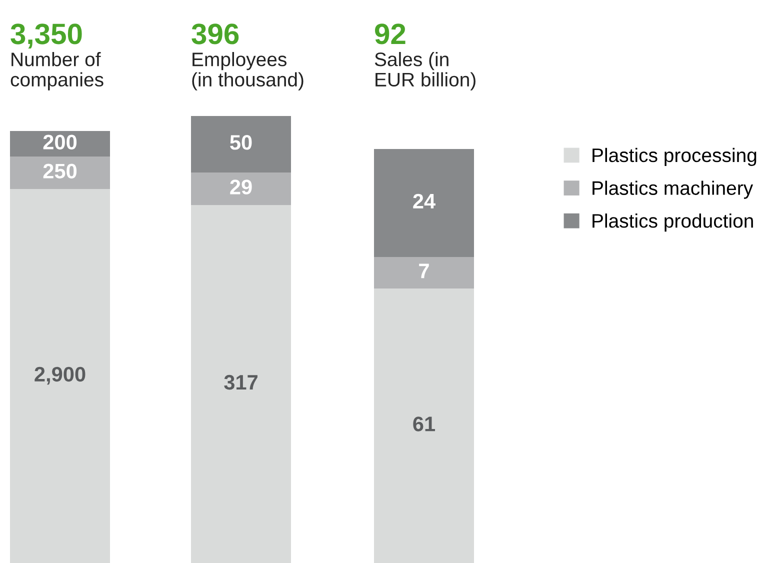 The height and width of the screenshot is (563, 779). I want to click on data-label: 2,900, so click(60, 375).